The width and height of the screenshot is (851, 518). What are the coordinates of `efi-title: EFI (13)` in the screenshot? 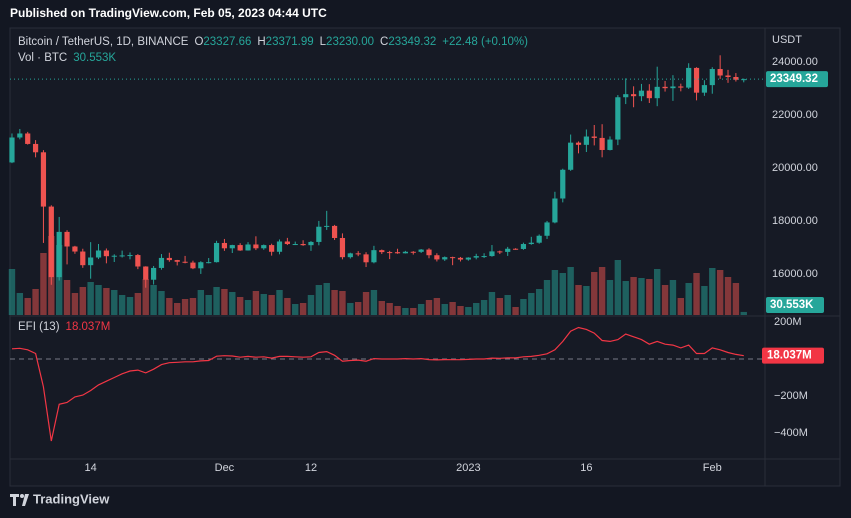 It's located at (39, 327).